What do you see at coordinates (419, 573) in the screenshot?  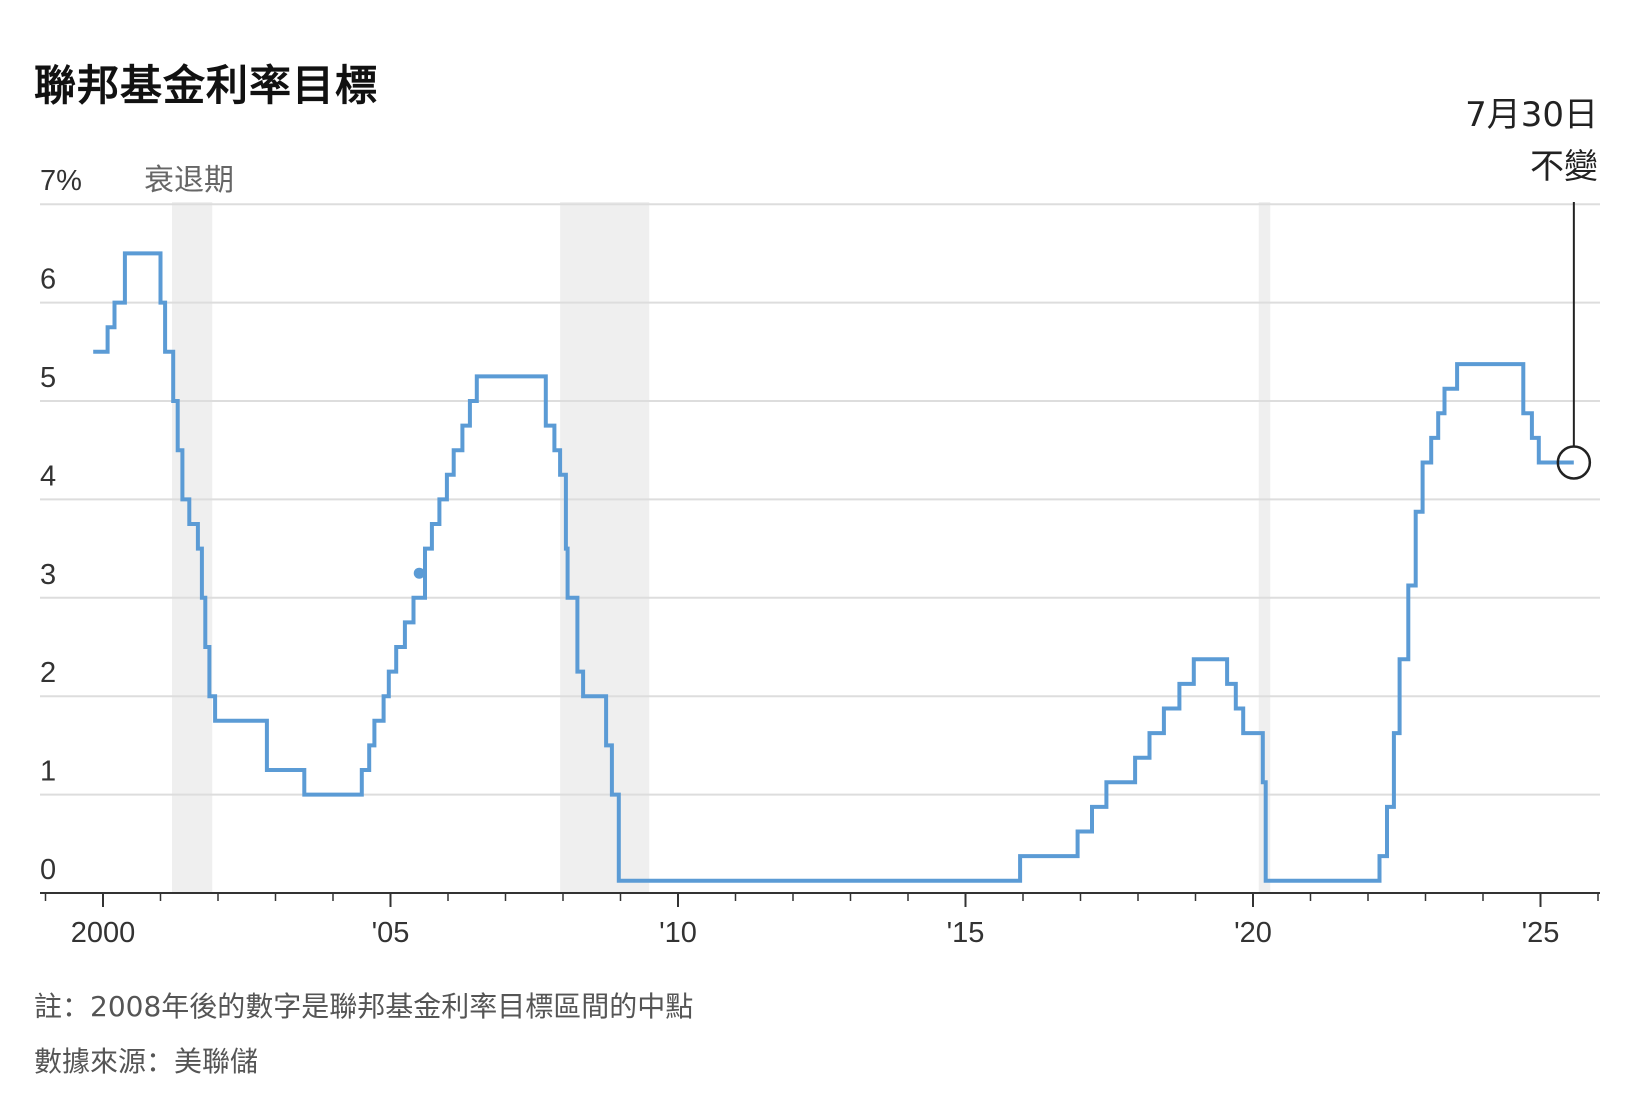 I see `data-point-marker` at bounding box center [419, 573].